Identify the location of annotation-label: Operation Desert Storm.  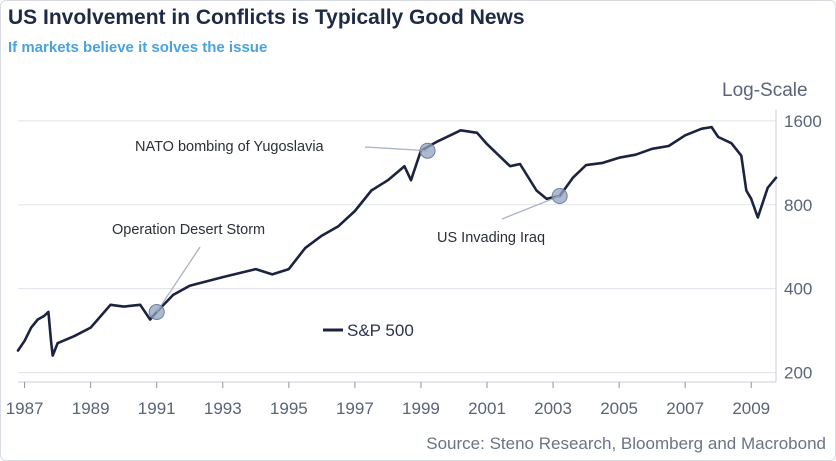
(188, 230).